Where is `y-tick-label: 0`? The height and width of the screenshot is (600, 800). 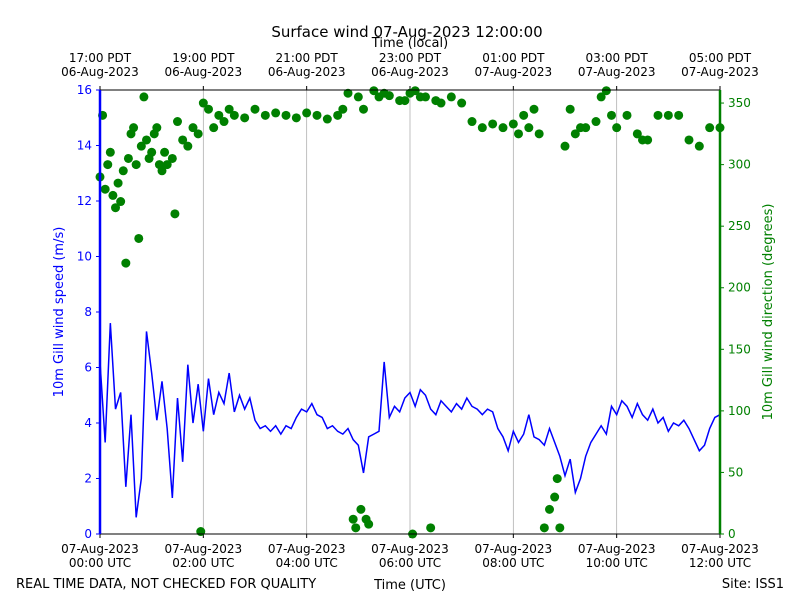 y-tick-label: 0 is located at coordinates (88, 534).